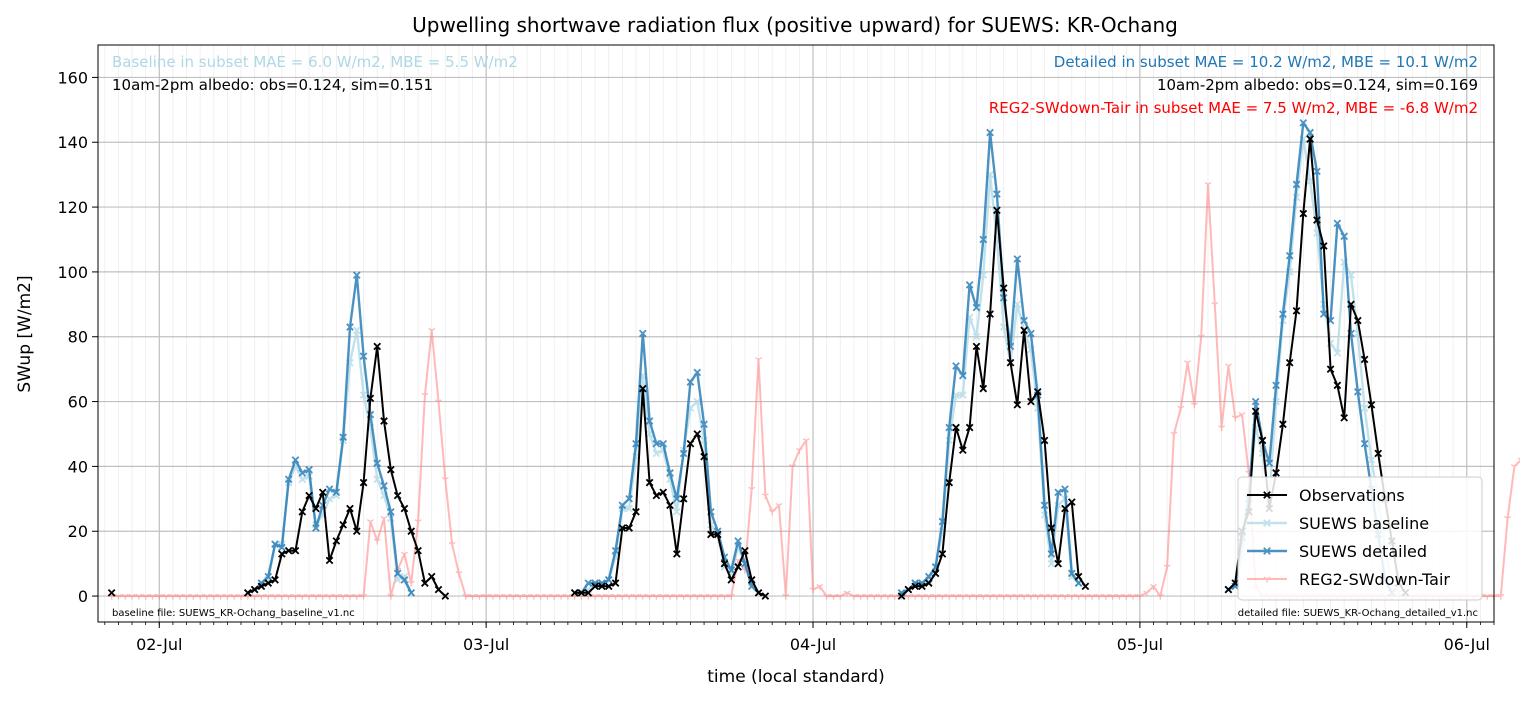 This screenshot has height=701, width=1520. What do you see at coordinates (1317, 85) in the screenshot?
I see `detailed-albedo-annotation: 10am-2pm albedo: obs=0.124, sim=0.169` at bounding box center [1317, 85].